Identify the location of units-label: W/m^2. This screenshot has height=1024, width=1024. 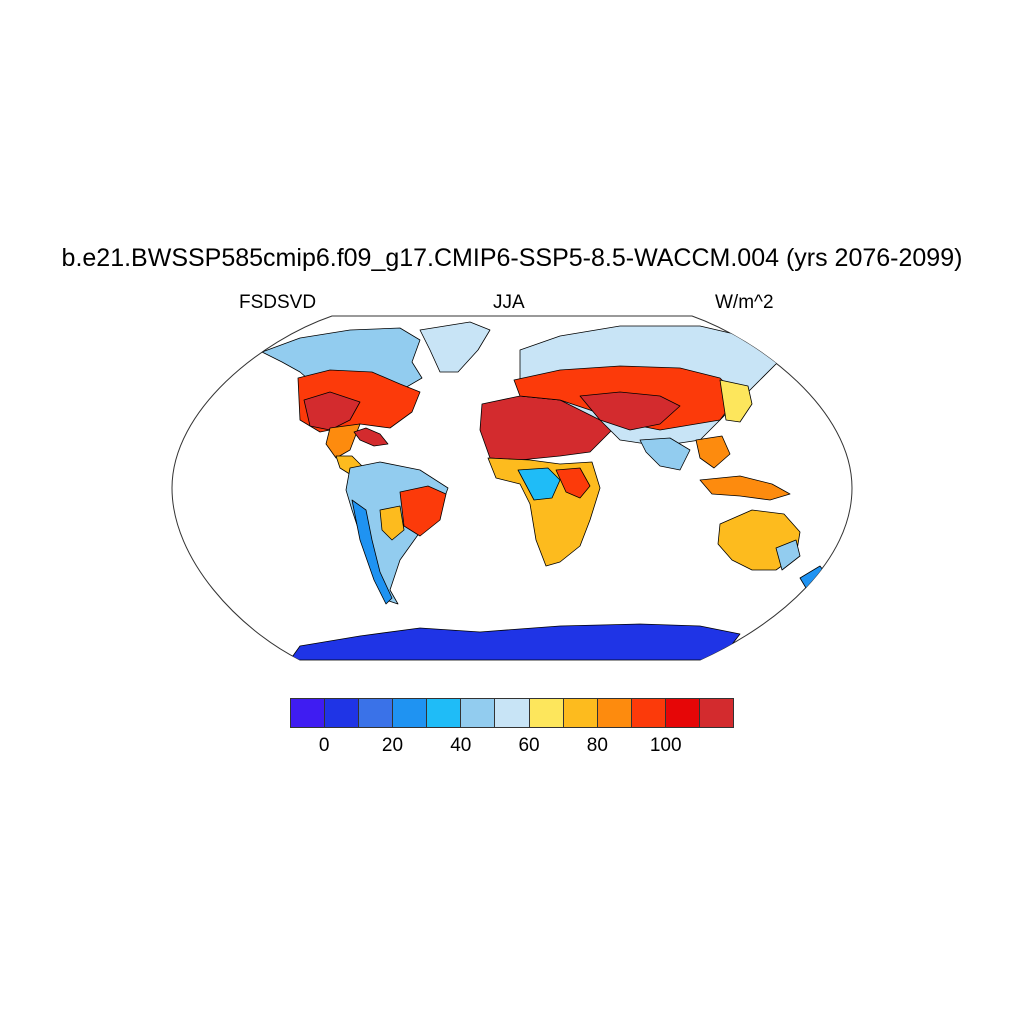
(744, 302).